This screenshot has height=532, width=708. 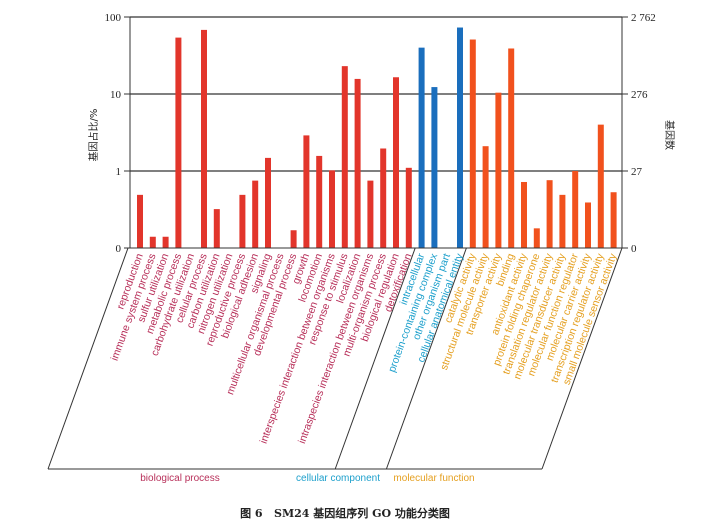 I want to click on group-label: biological process, so click(x=180, y=478).